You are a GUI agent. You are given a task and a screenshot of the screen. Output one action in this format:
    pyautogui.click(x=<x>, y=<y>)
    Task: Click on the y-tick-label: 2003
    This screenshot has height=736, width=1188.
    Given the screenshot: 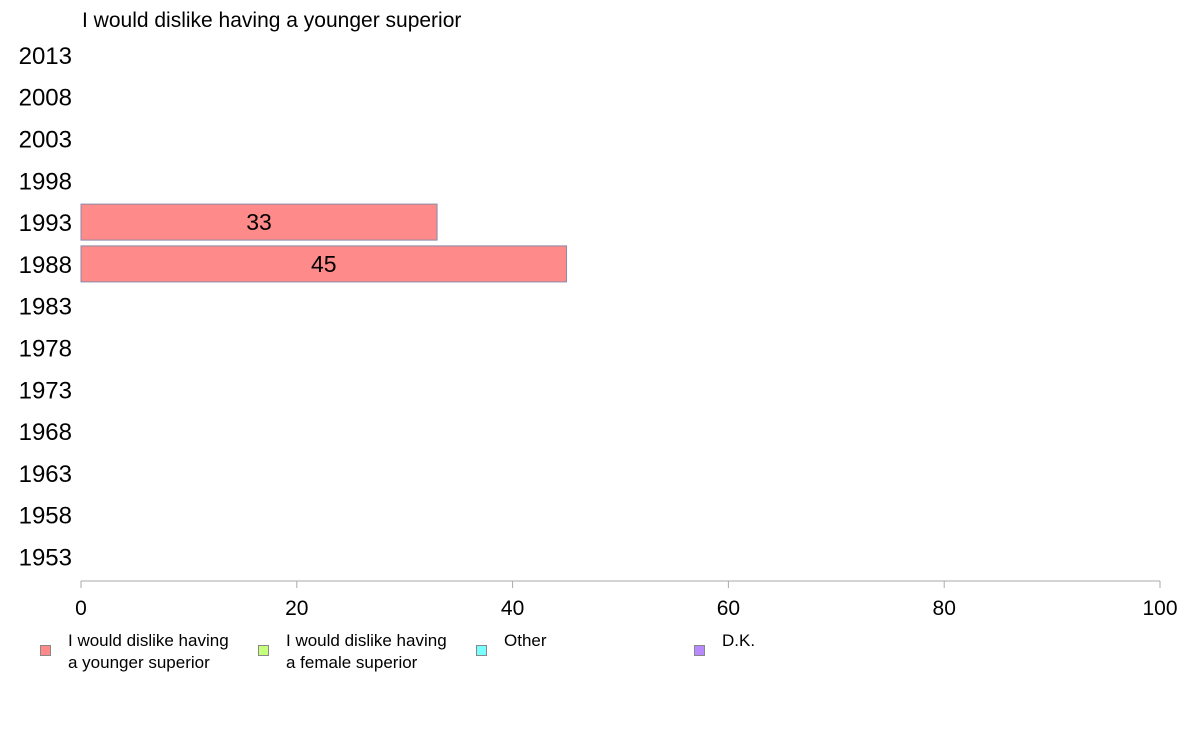 What is the action you would take?
    pyautogui.click(x=45, y=140)
    